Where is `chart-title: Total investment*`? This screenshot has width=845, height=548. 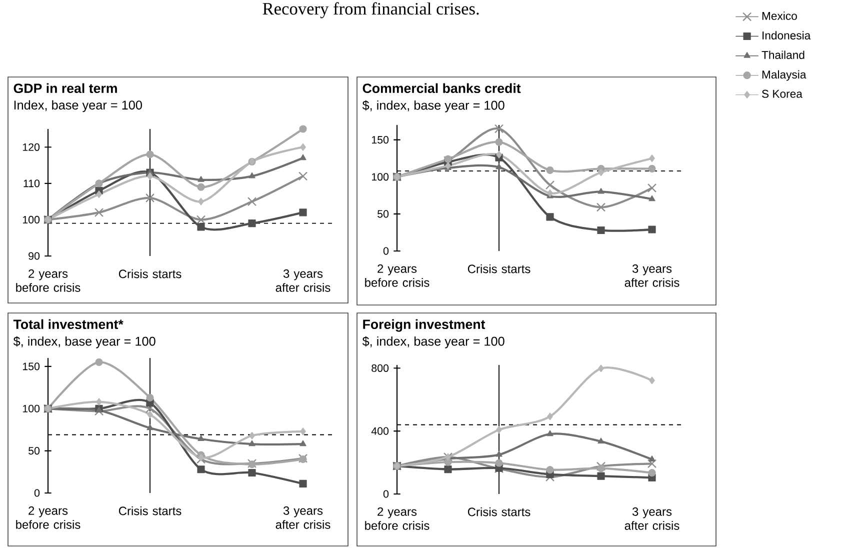
chart-title: Total investment* is located at coordinates (68, 324).